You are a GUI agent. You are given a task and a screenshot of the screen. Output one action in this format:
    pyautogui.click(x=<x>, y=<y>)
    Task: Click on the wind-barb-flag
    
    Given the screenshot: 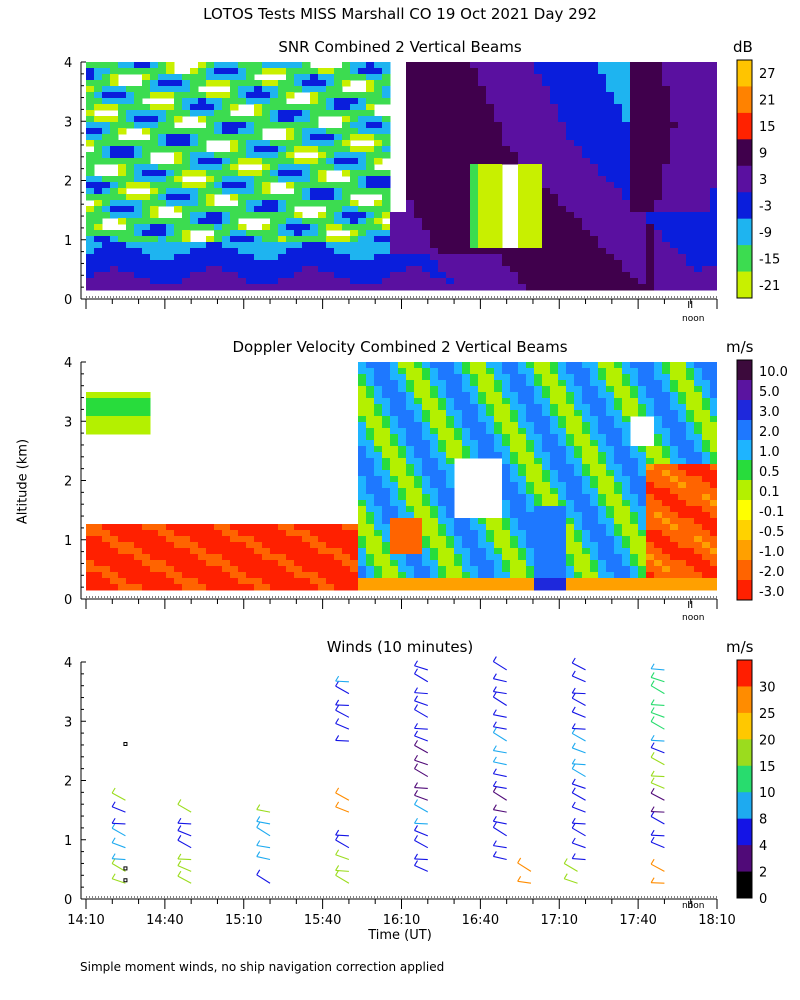 What is the action you would take?
    pyautogui.click(x=494, y=730)
    